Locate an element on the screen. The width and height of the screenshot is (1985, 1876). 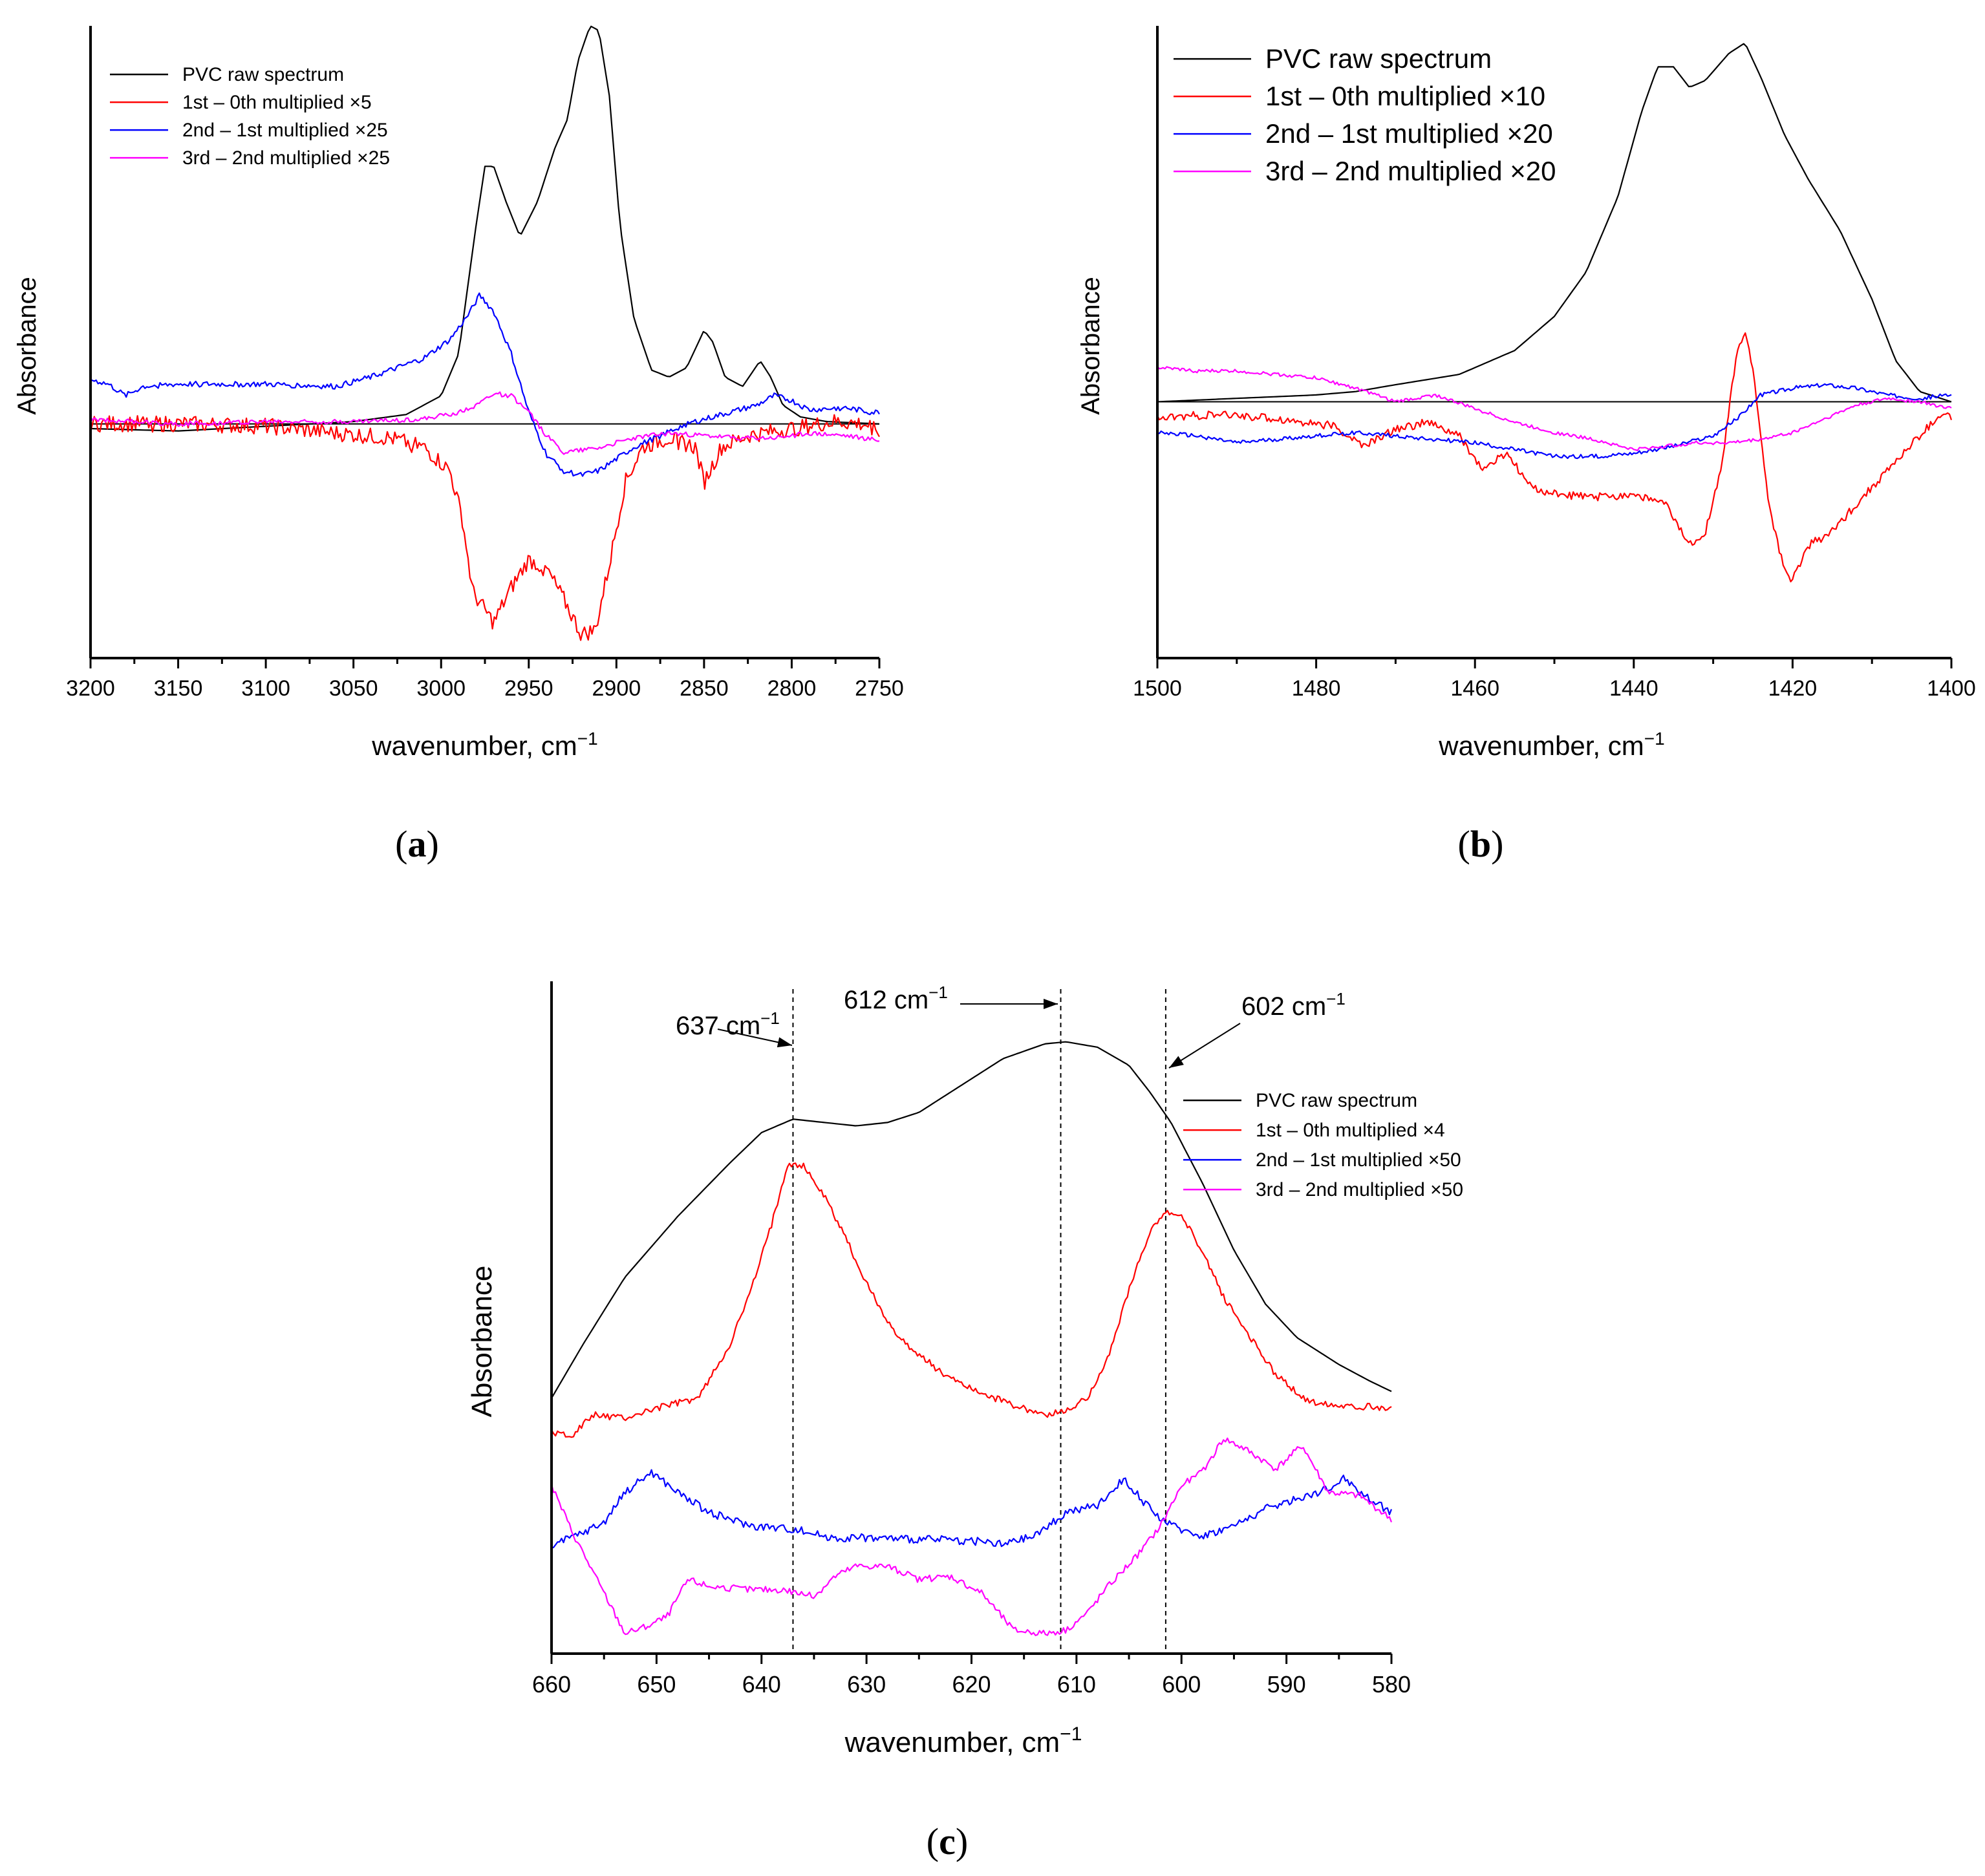
x-ticks-c: 660 650 640 630 620 610 600 590 580 is located at coordinates (971, 1676).